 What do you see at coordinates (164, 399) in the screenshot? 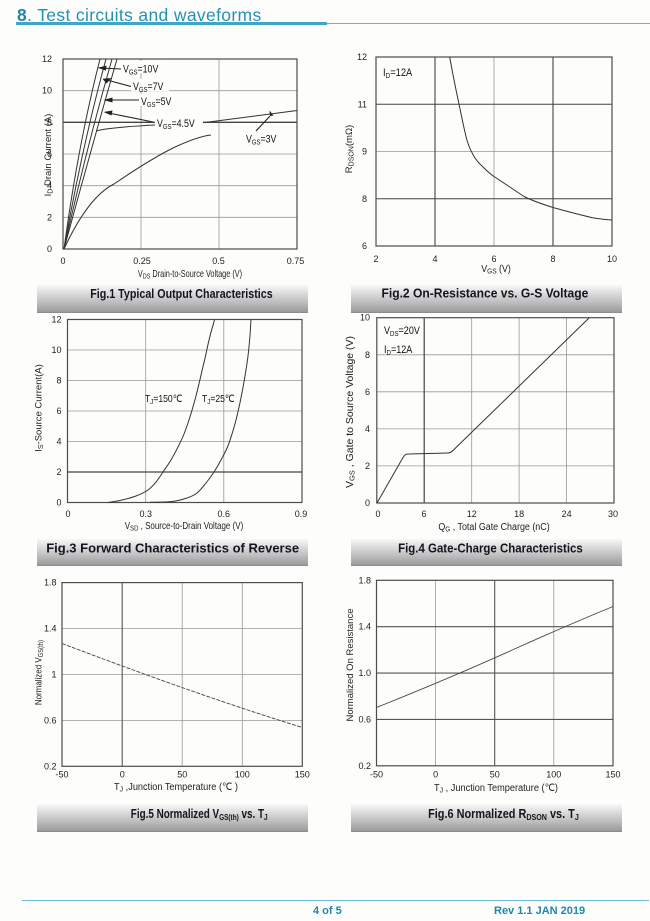
I see `svg-text: TJ=150℃` at bounding box center [164, 399].